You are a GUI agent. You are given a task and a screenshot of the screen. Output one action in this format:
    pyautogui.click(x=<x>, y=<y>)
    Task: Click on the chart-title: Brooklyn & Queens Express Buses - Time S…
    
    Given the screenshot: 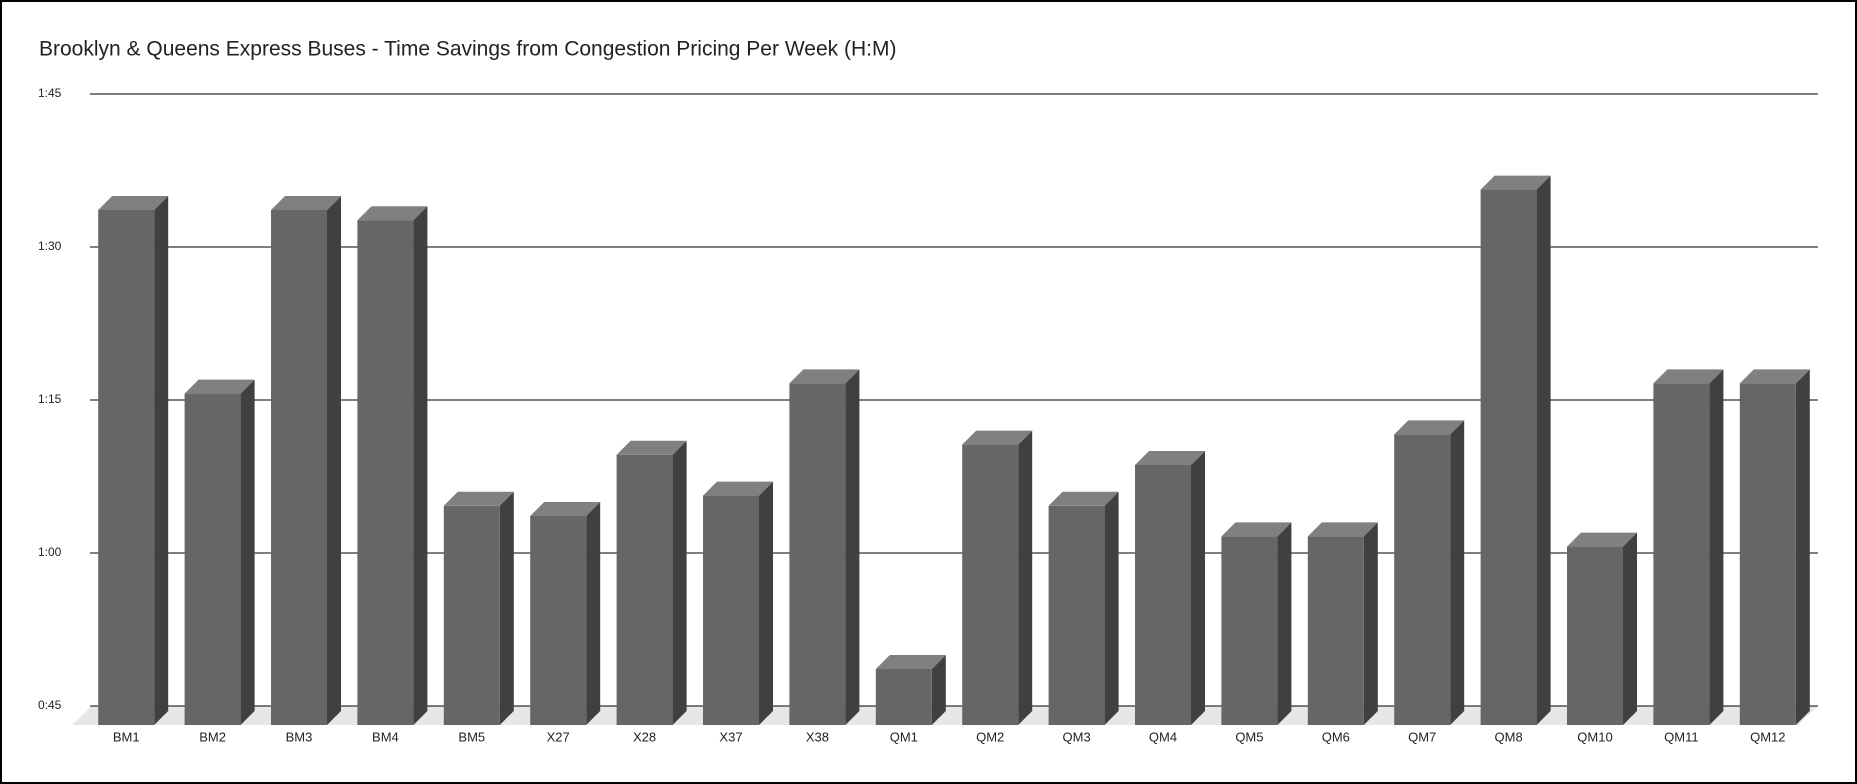 What is the action you would take?
    pyautogui.click(x=467, y=49)
    